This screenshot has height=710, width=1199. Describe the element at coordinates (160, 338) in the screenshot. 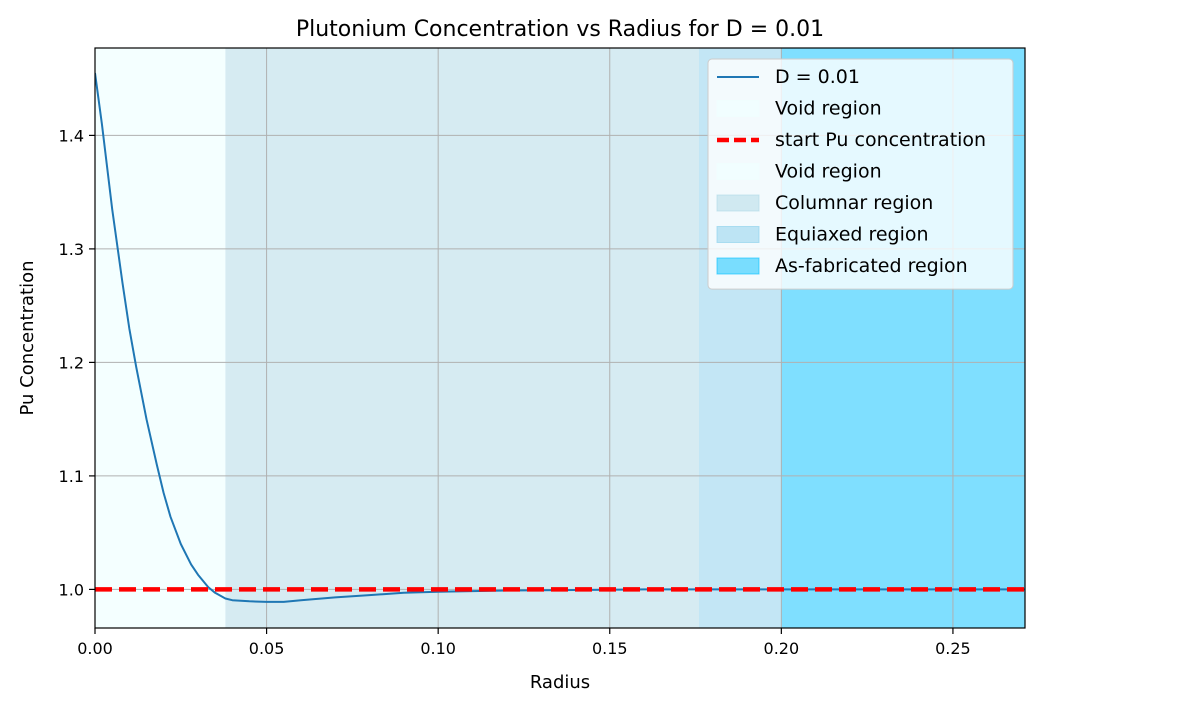

I see `region-void-region` at that location.